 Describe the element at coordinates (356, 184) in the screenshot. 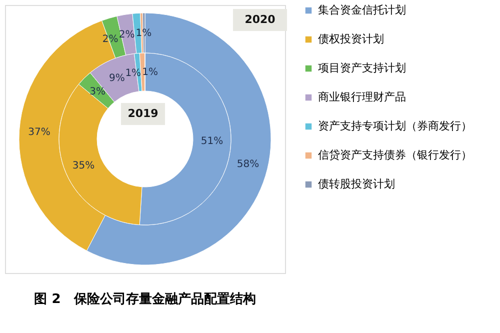

I see `legend-label: 债转股投资计划` at that location.